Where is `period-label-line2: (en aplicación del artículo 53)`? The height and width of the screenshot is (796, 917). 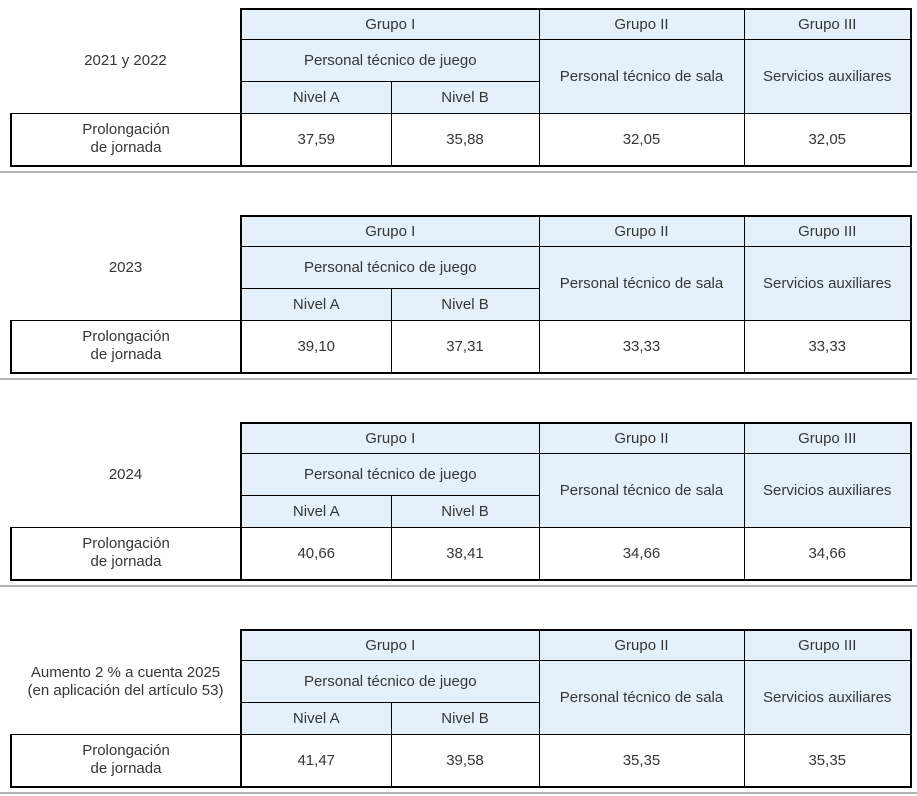
period-label-line2: (en aplicación del artículo 53) is located at coordinates (125, 690).